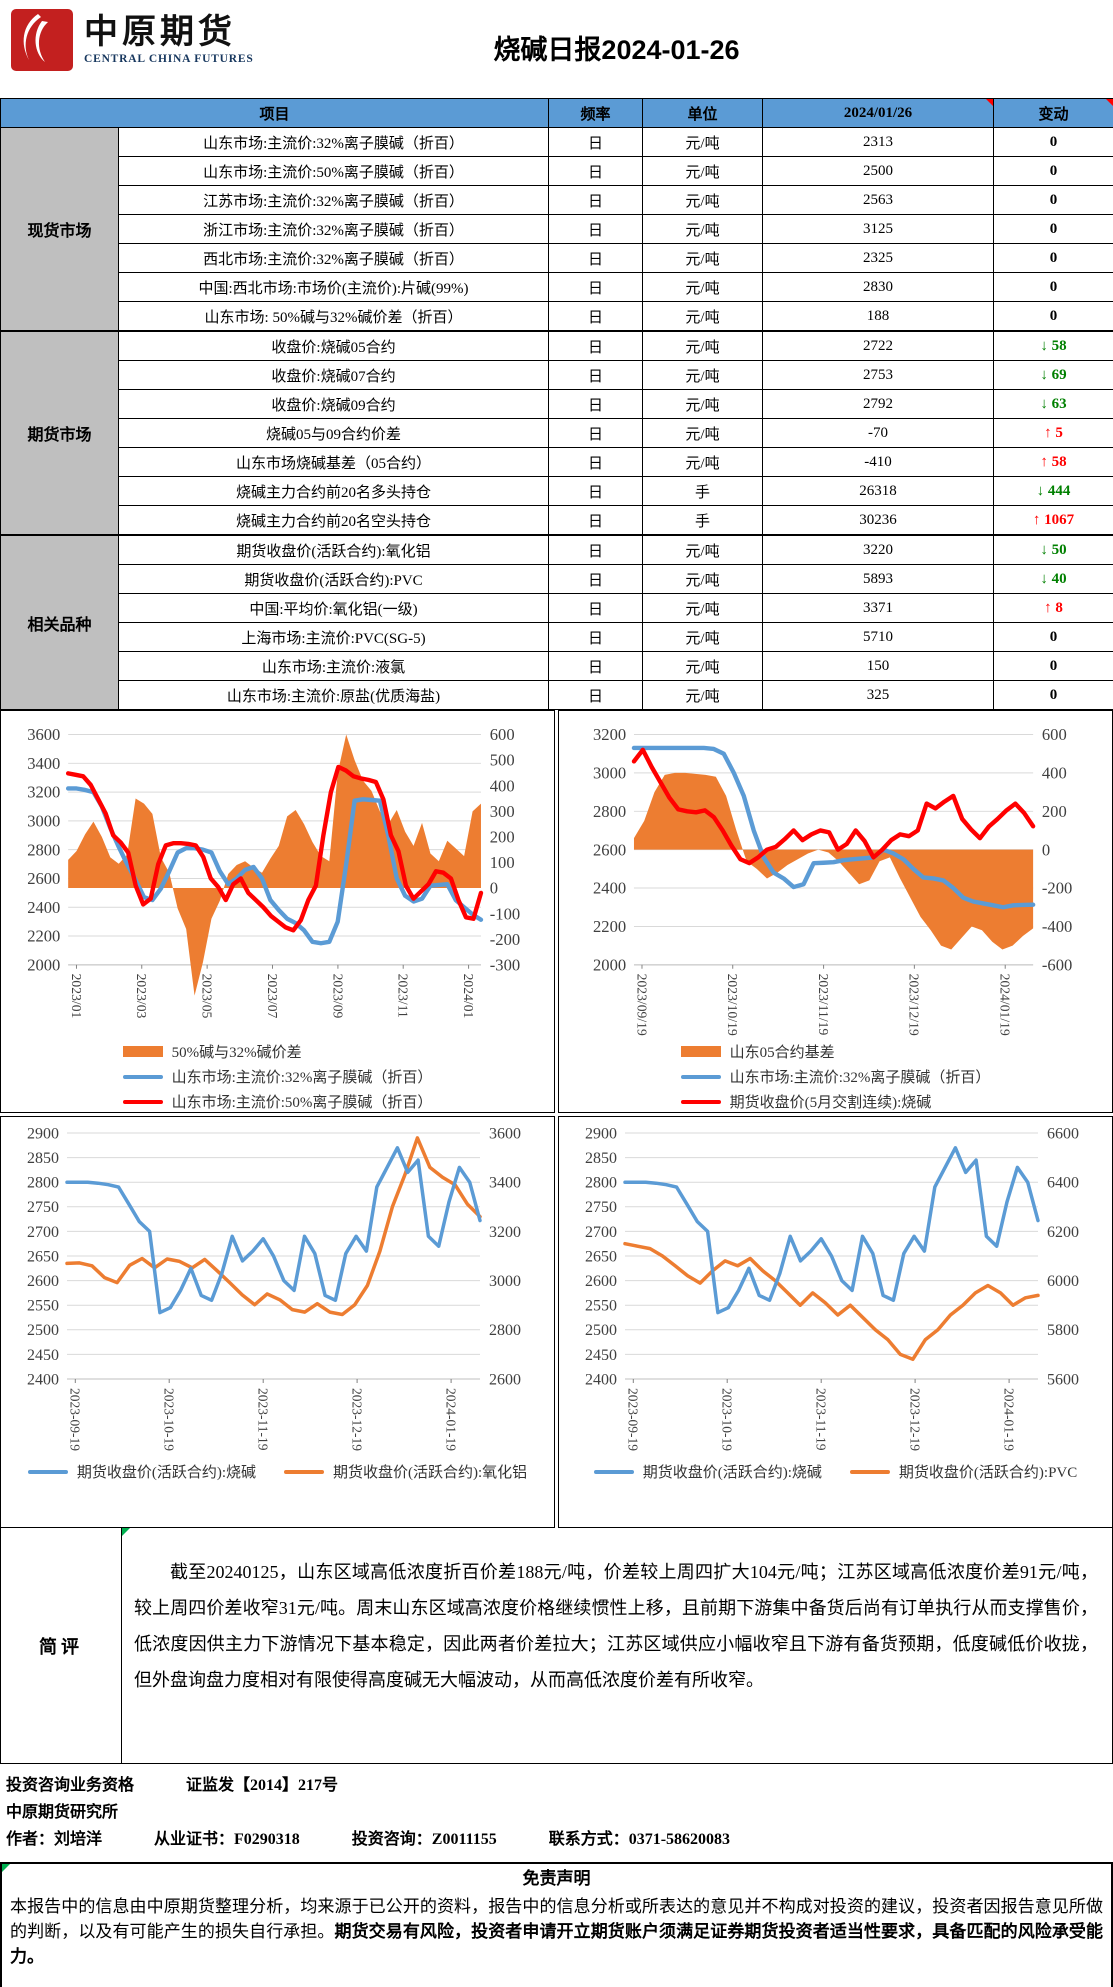 This screenshot has height=1987, width=1113. Describe the element at coordinates (43, 1158) in the screenshot. I see `svg-text: 2850` at that location.